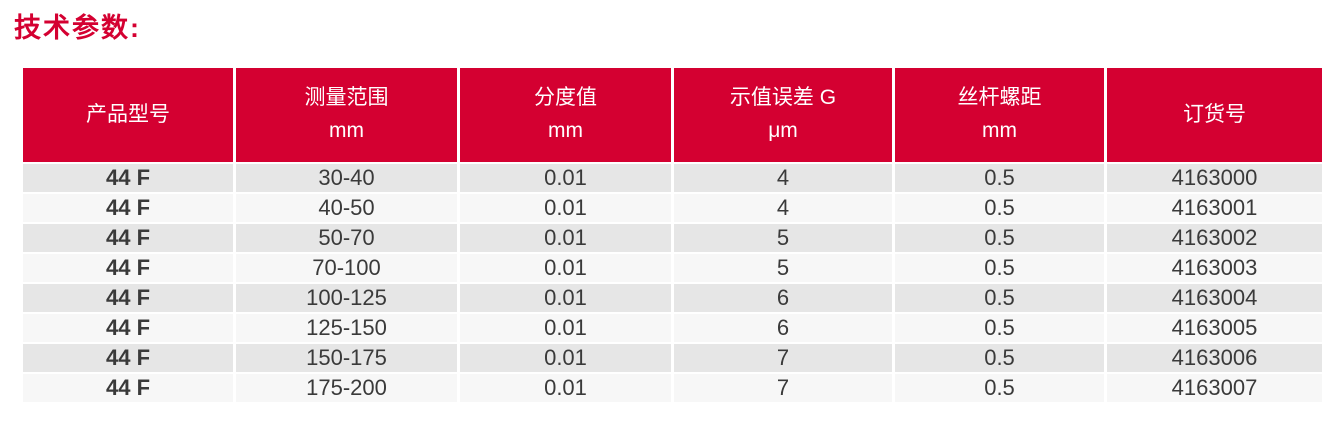 The height and width of the screenshot is (425, 1334). I want to click on table-row: 44 F 50-70 0.01 5 0.5 4163002, so click(672, 238).